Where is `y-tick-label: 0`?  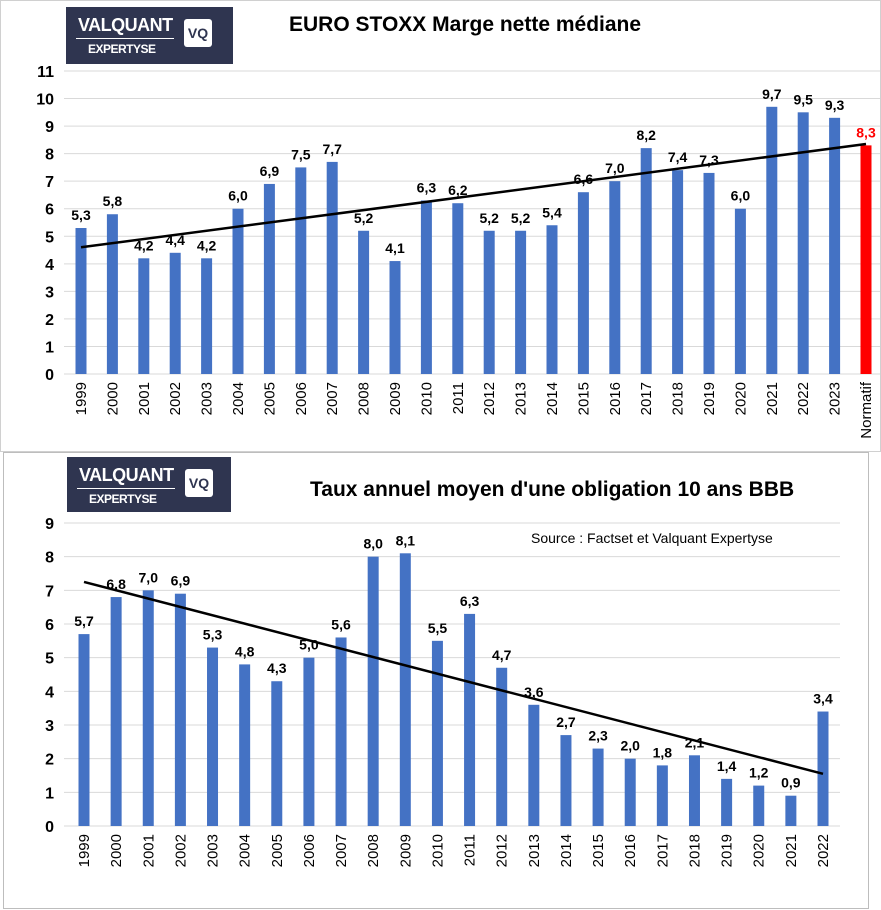
y-tick-label: 0 is located at coordinates (49, 827).